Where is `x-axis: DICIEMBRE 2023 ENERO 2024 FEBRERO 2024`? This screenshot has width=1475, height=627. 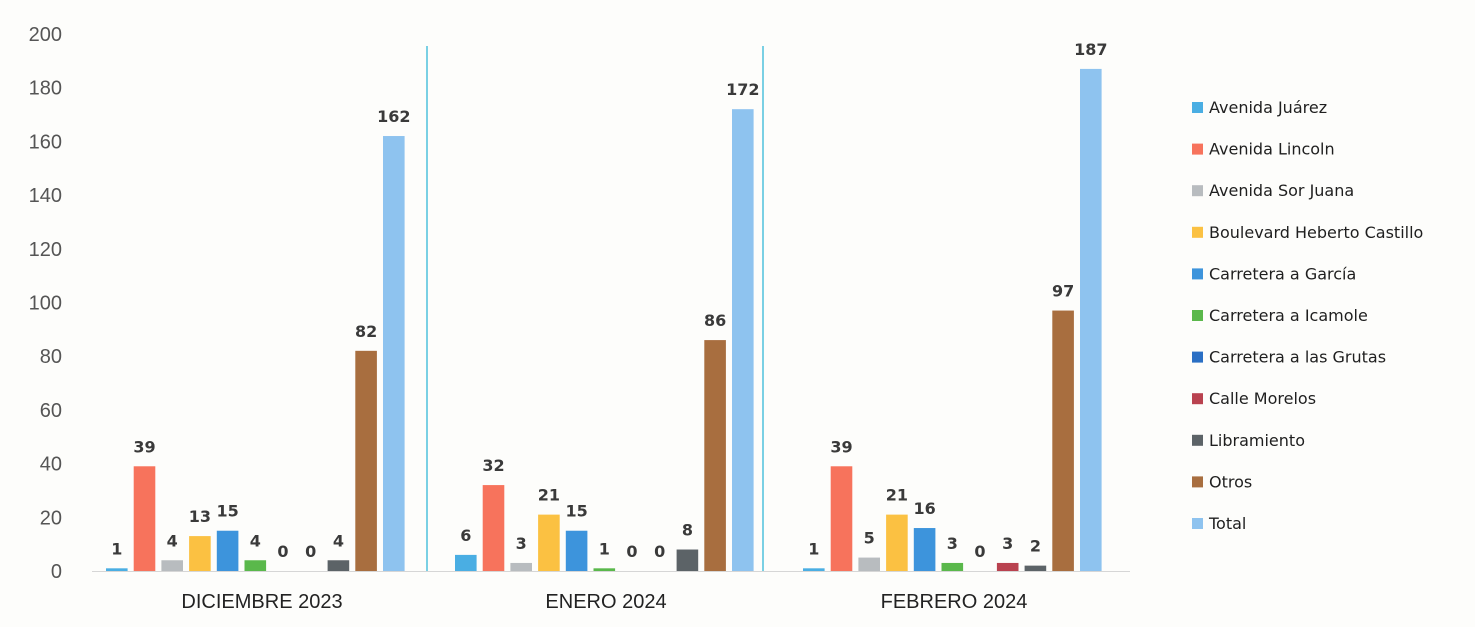 x-axis: DICIEMBRE 2023 ENERO 2024 FEBRERO 2024 is located at coordinates (611, 592).